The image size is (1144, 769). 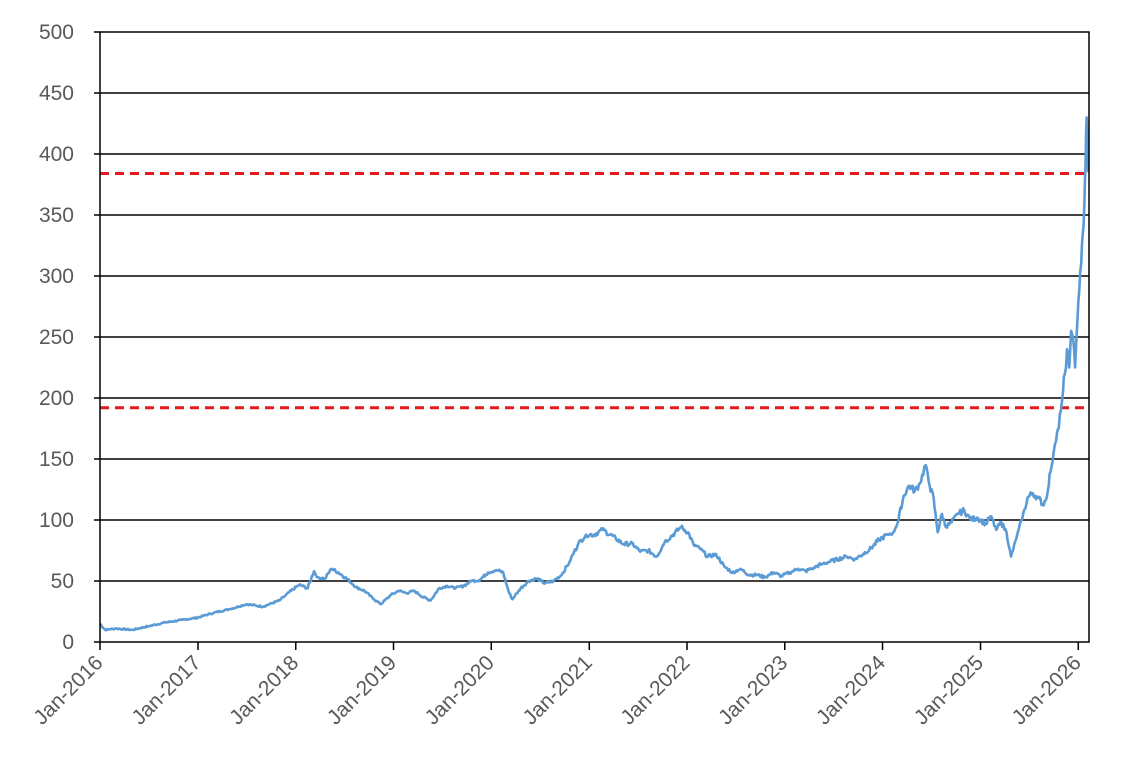 I want to click on y-tick-label: 150, so click(x=56, y=459).